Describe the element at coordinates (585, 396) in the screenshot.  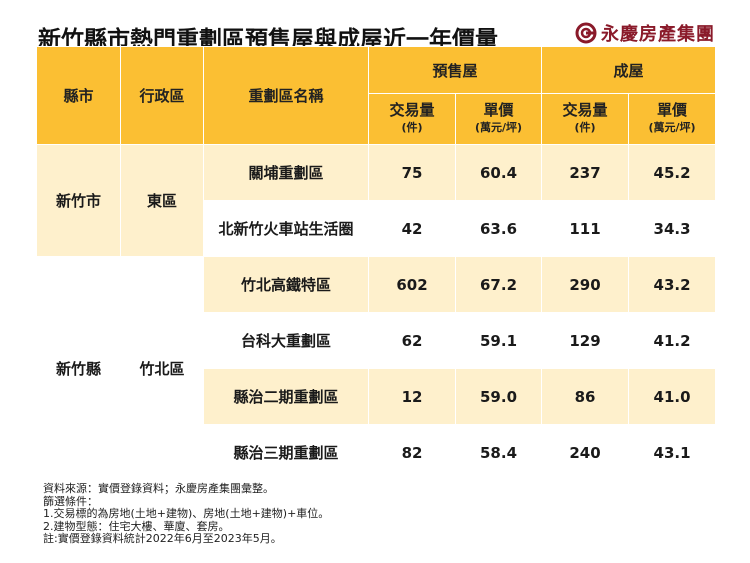
I see `existing-volume-cell: 86` at that location.